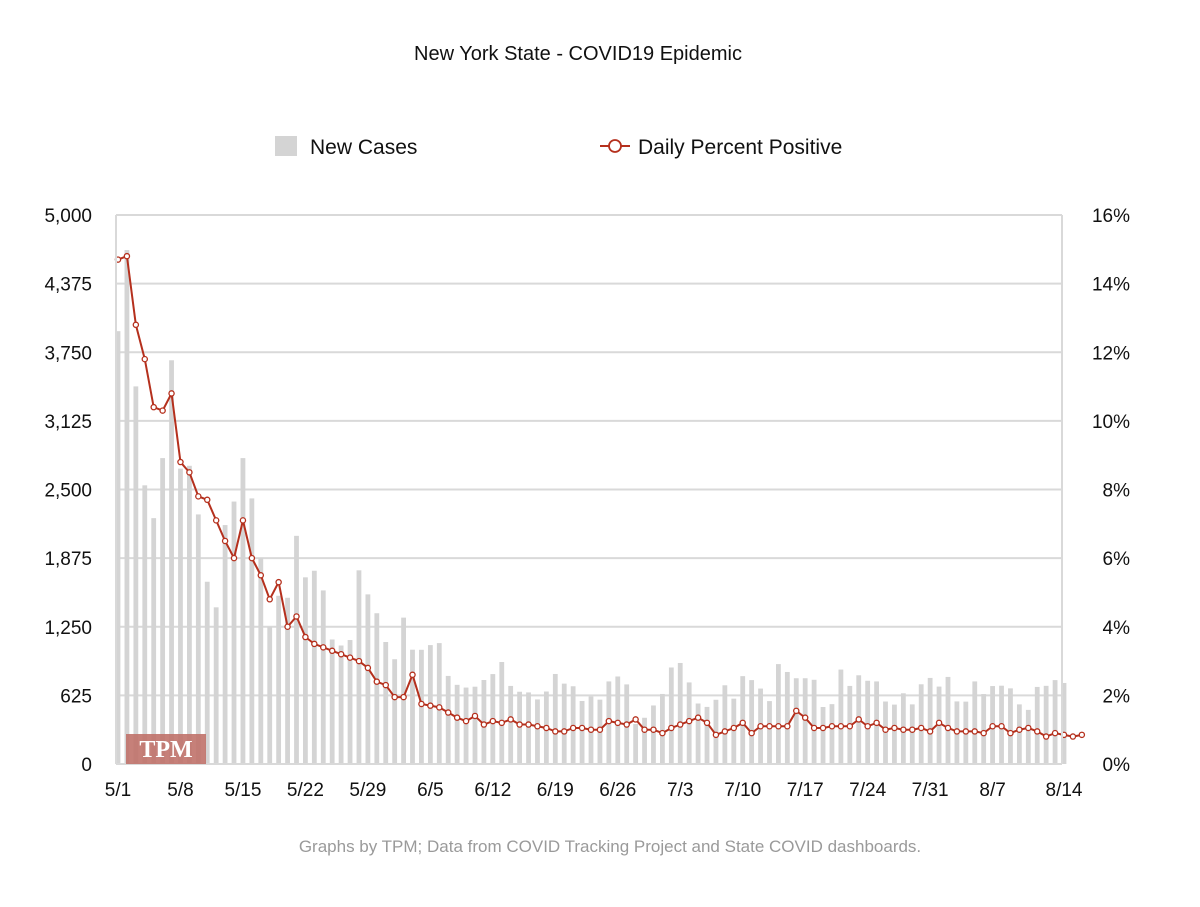 This screenshot has height=907, width=1200. Describe the element at coordinates (305, 790) in the screenshot. I see `x-tick-label: 5/22` at that location.